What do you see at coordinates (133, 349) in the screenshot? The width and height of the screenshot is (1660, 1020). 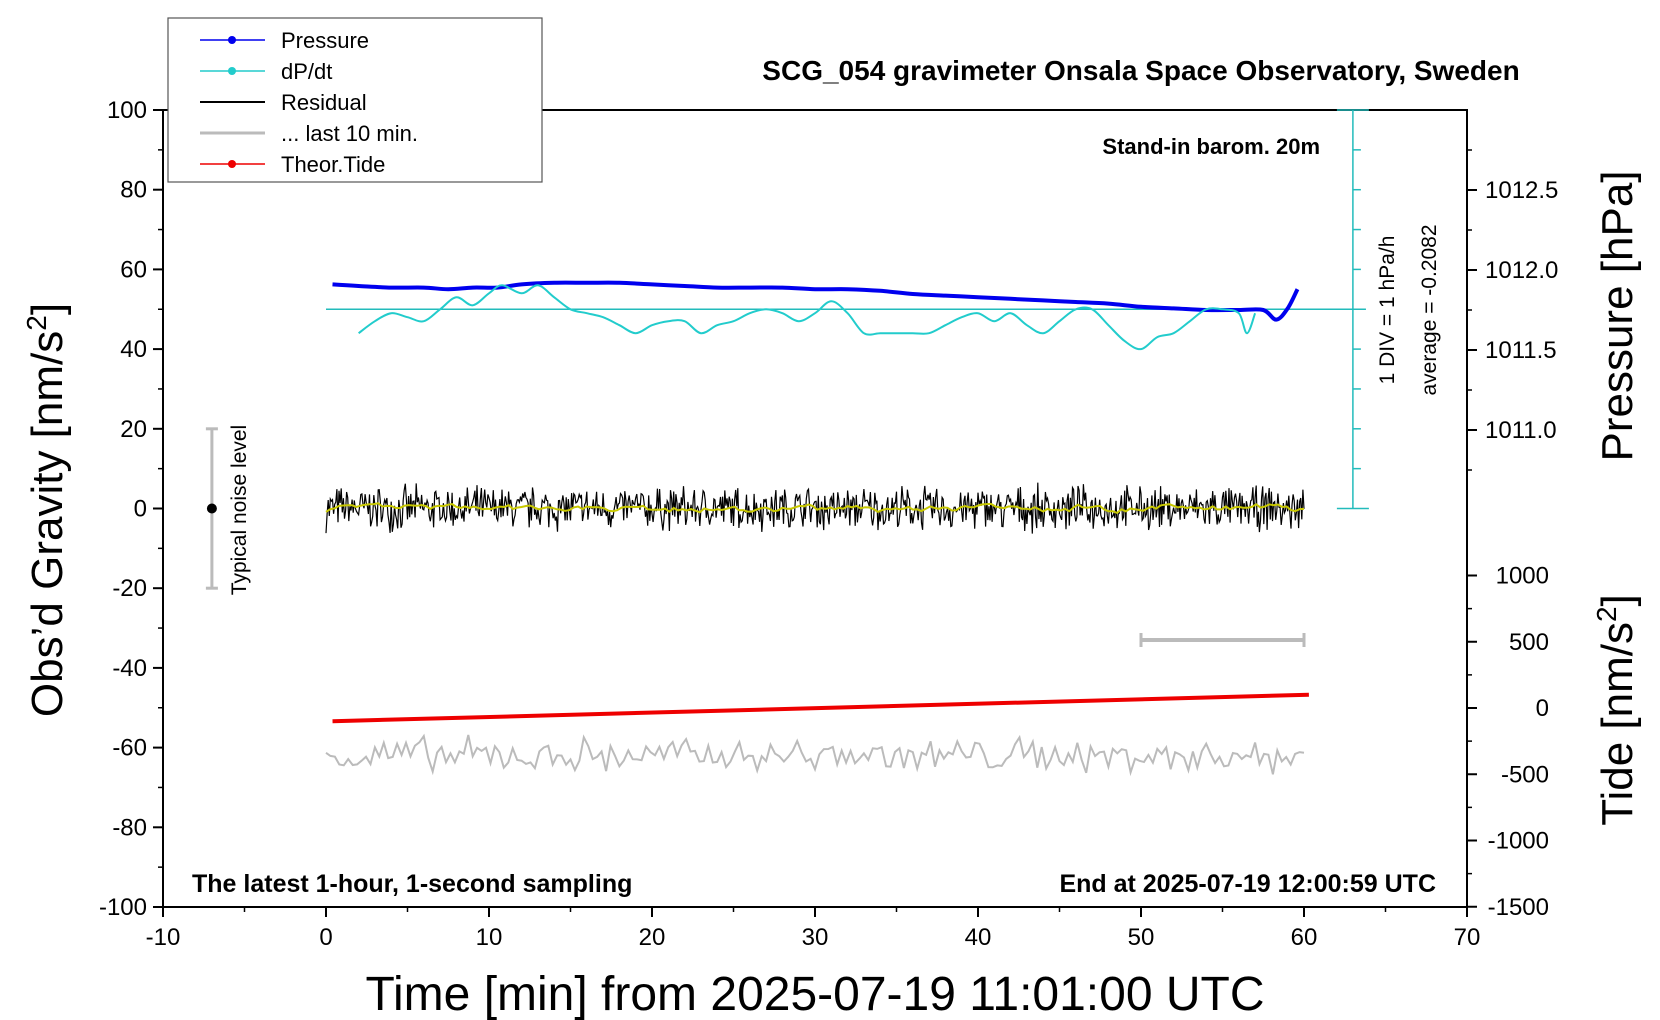 I see `y-tick-label: 40` at bounding box center [133, 349].